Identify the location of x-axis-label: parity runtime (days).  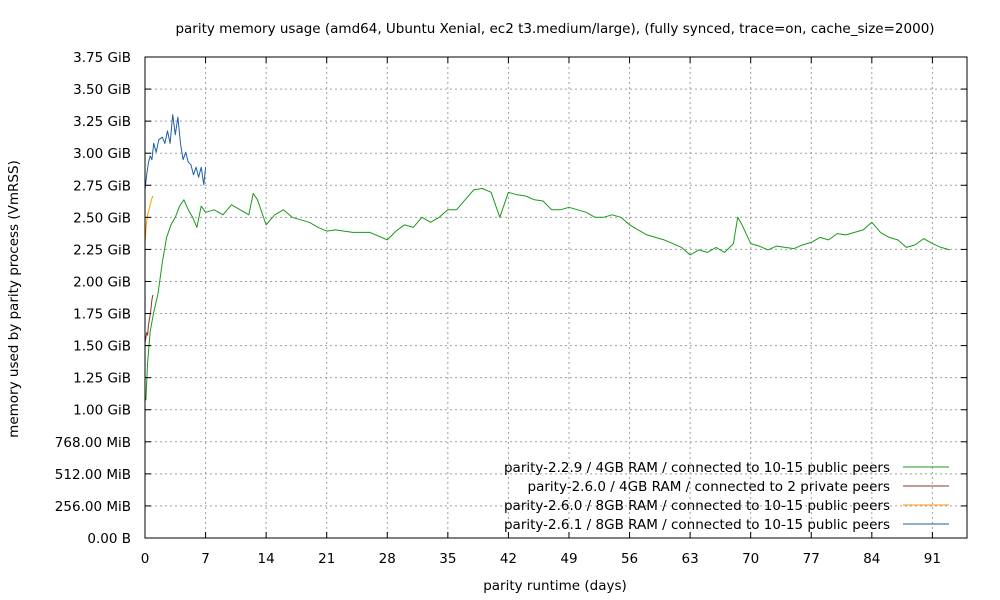
(555, 586).